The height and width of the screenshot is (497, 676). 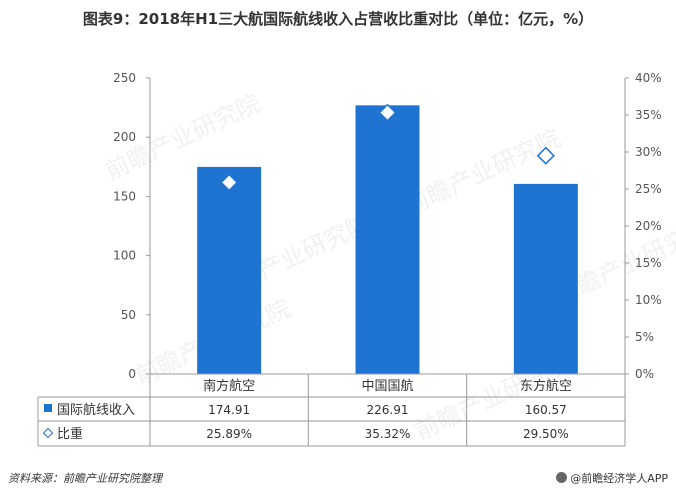 I want to click on right-tick-label: 35%, so click(x=648, y=115).